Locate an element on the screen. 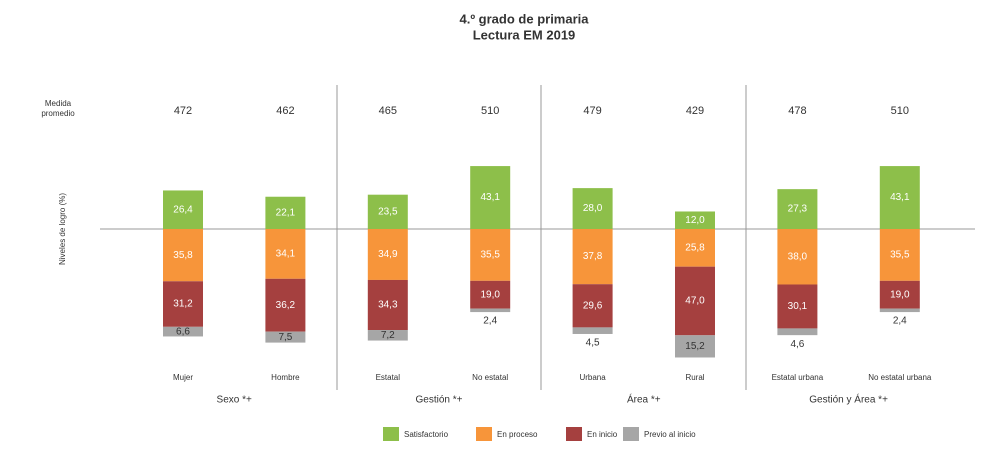 This screenshot has width=982, height=450. chart-subtitle: Lectura EM 2019 is located at coordinates (524, 34).